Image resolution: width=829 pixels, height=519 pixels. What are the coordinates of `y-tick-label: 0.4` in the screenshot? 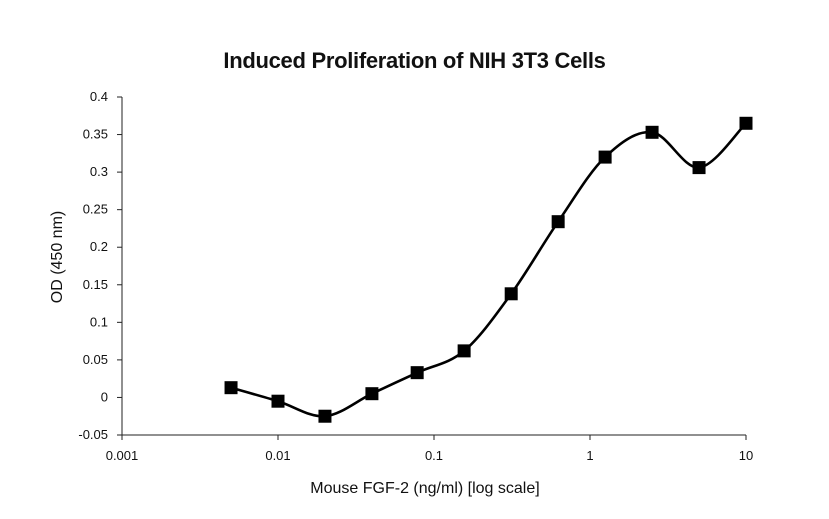 It's located at (99, 96).